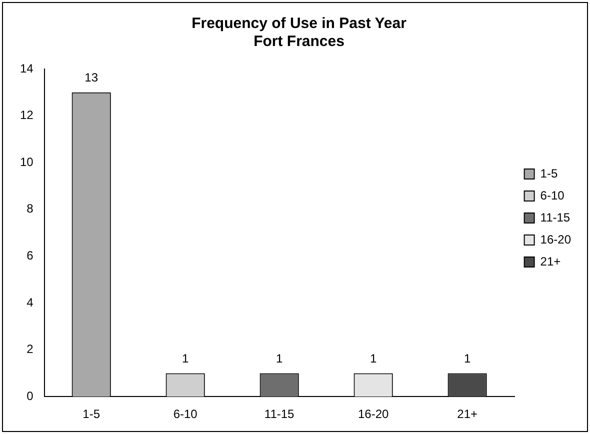 This screenshot has width=590, height=434. Describe the element at coordinates (373, 414) in the screenshot. I see `x-tick-label: 16-20` at that location.